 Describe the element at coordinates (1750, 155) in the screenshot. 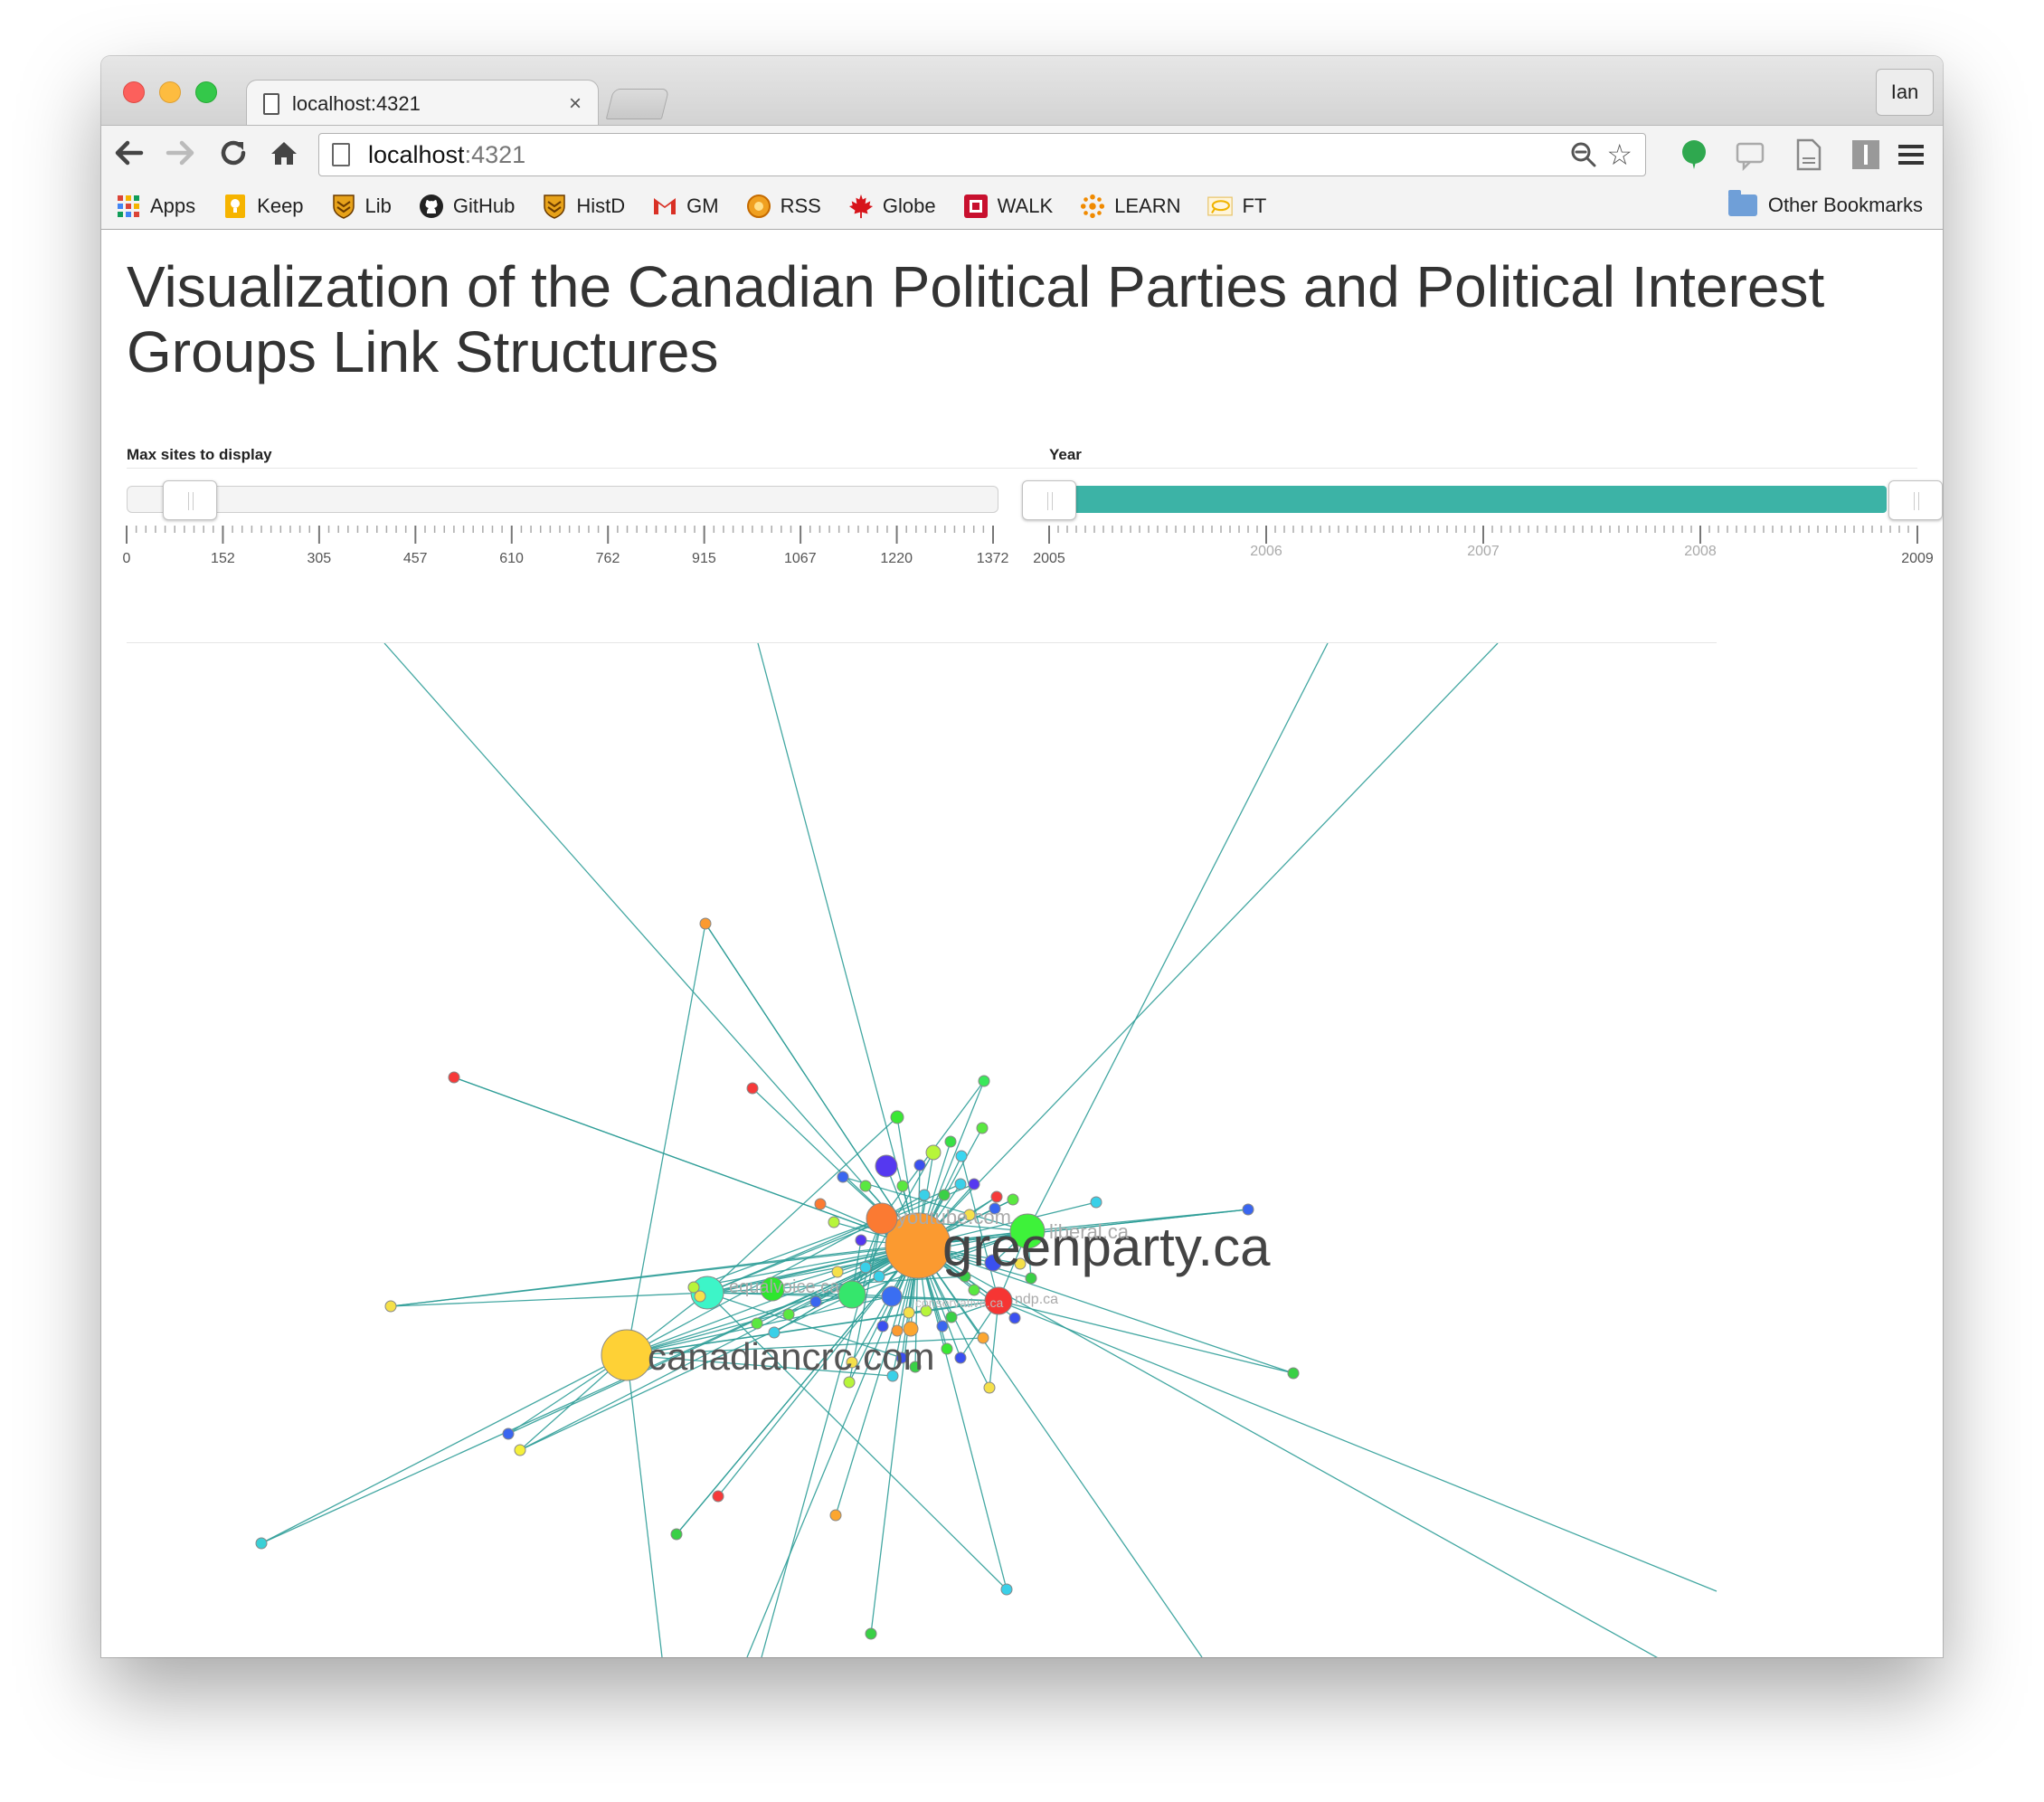

I see `speech-bubble-icon` at that location.